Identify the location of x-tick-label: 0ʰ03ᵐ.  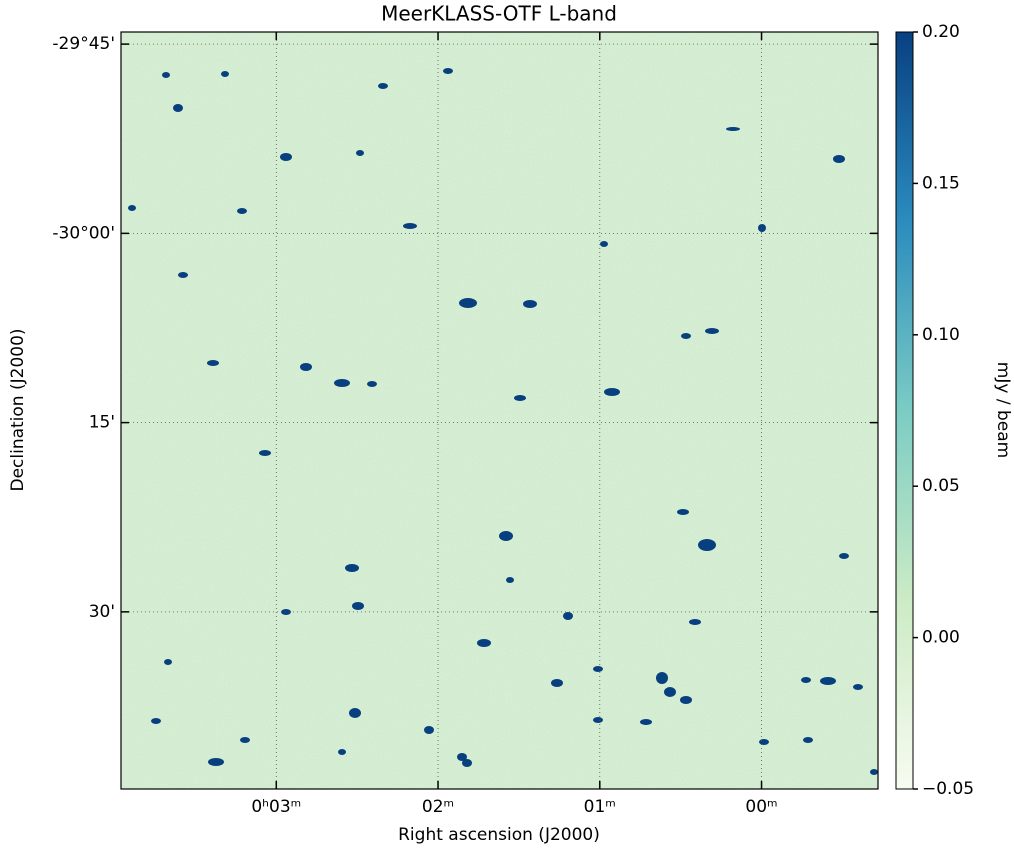
(276, 807).